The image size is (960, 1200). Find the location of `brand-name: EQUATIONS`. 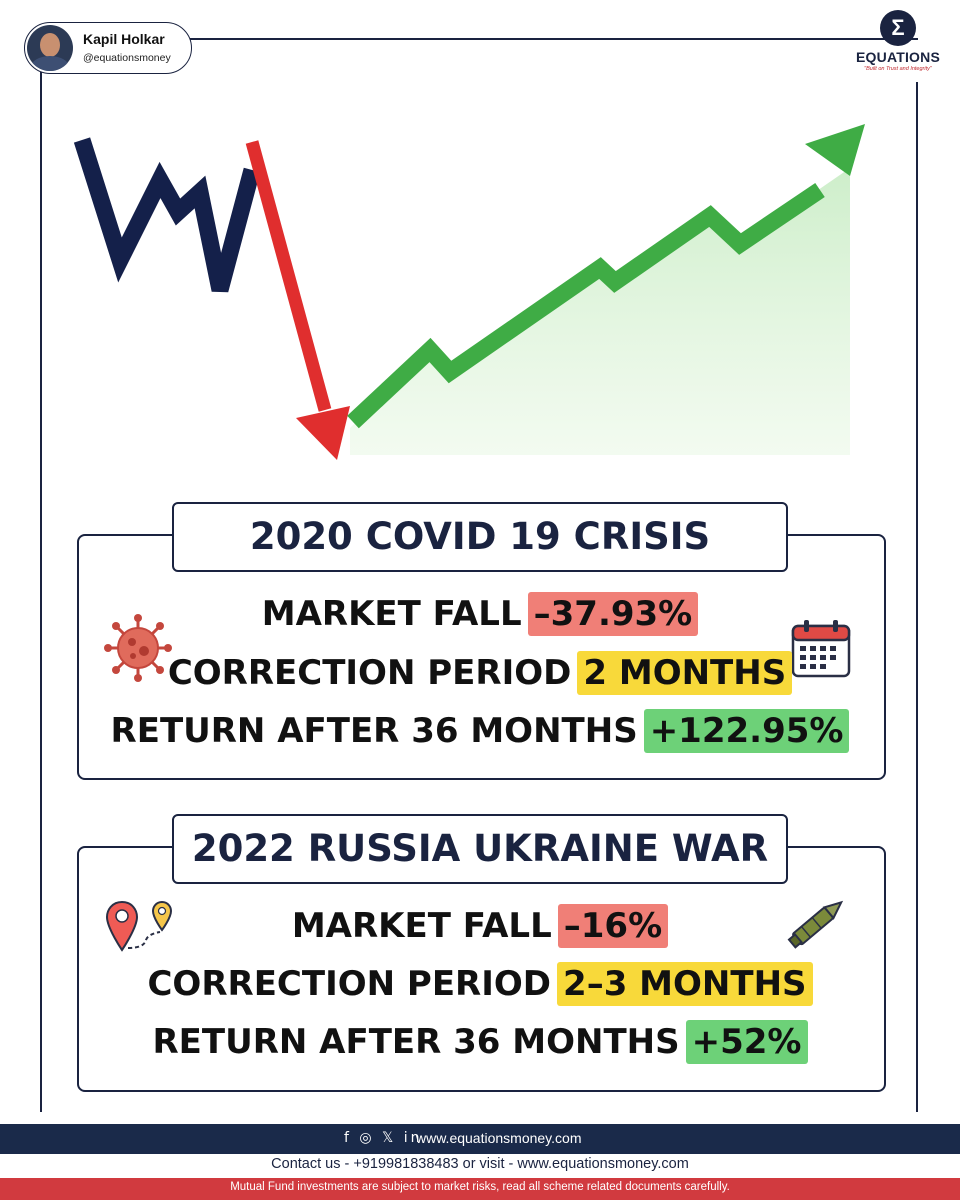

brand-name: EQUATIONS is located at coordinates (898, 57).